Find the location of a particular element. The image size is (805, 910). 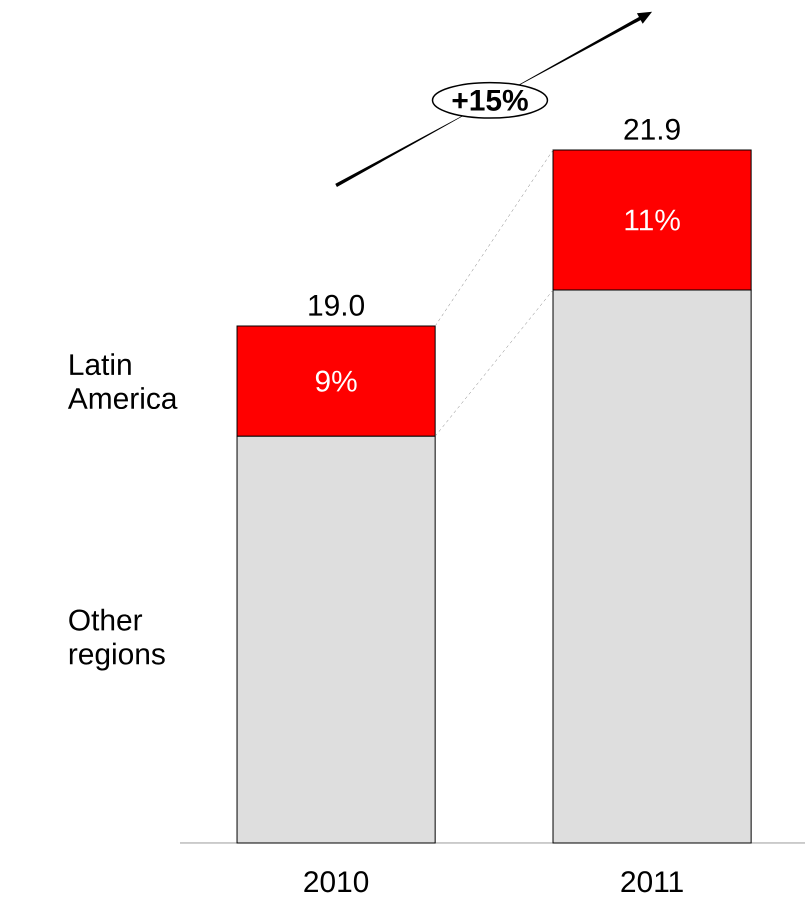

annotation: 19.0 is located at coordinates (336, 305).